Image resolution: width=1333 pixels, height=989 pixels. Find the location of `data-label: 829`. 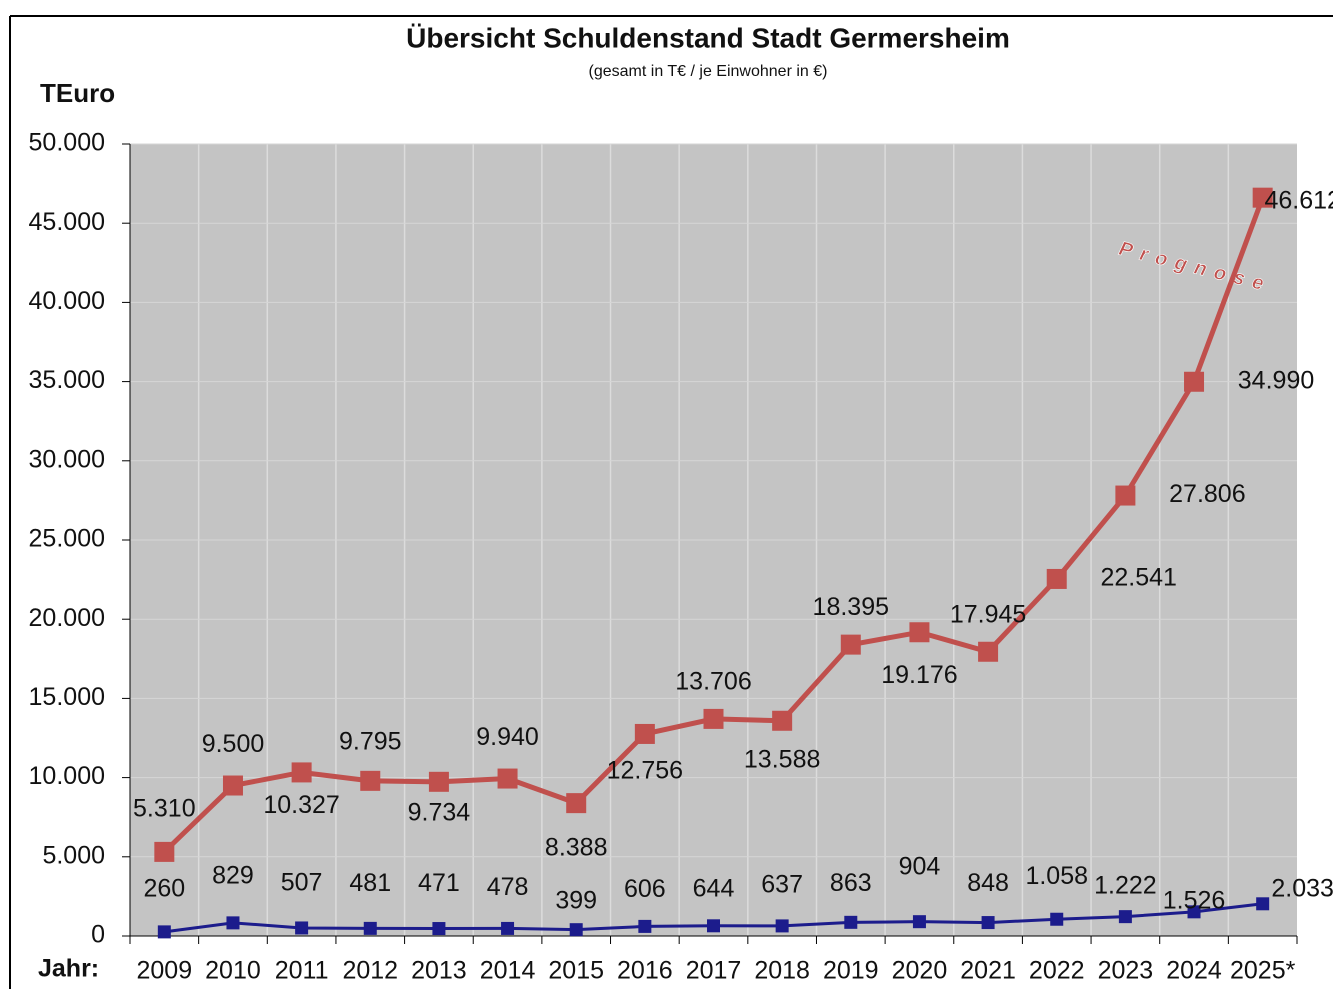

data-label: 829 is located at coordinates (233, 875).